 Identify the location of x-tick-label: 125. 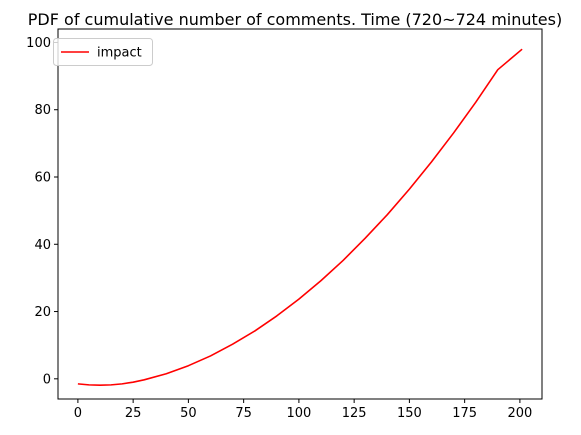
(354, 413).